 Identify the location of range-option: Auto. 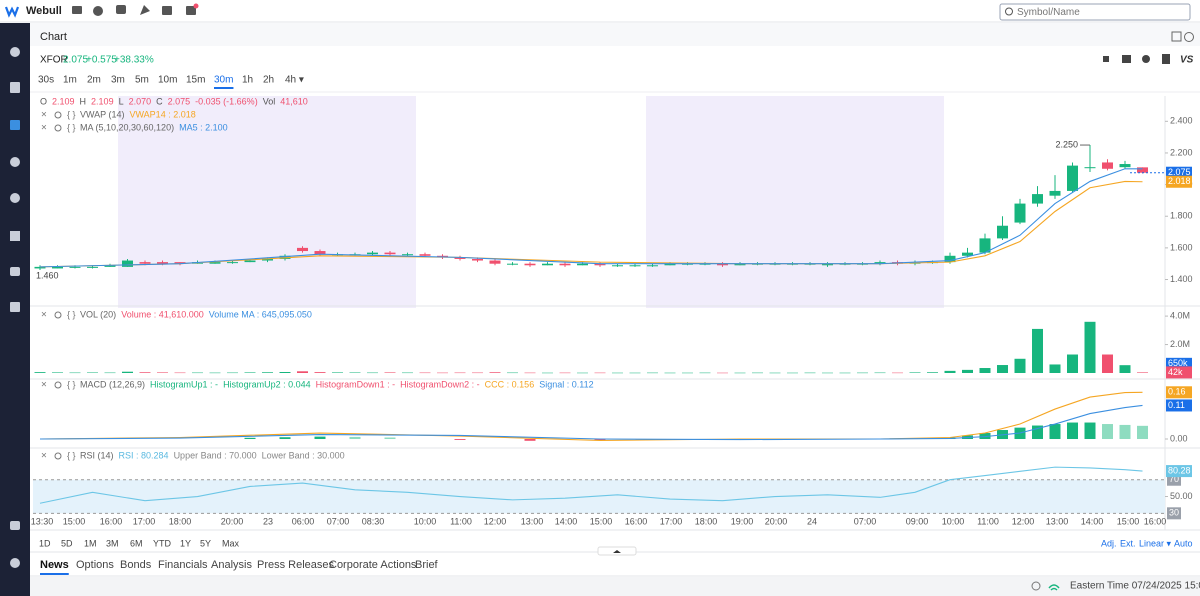
(1183, 543).